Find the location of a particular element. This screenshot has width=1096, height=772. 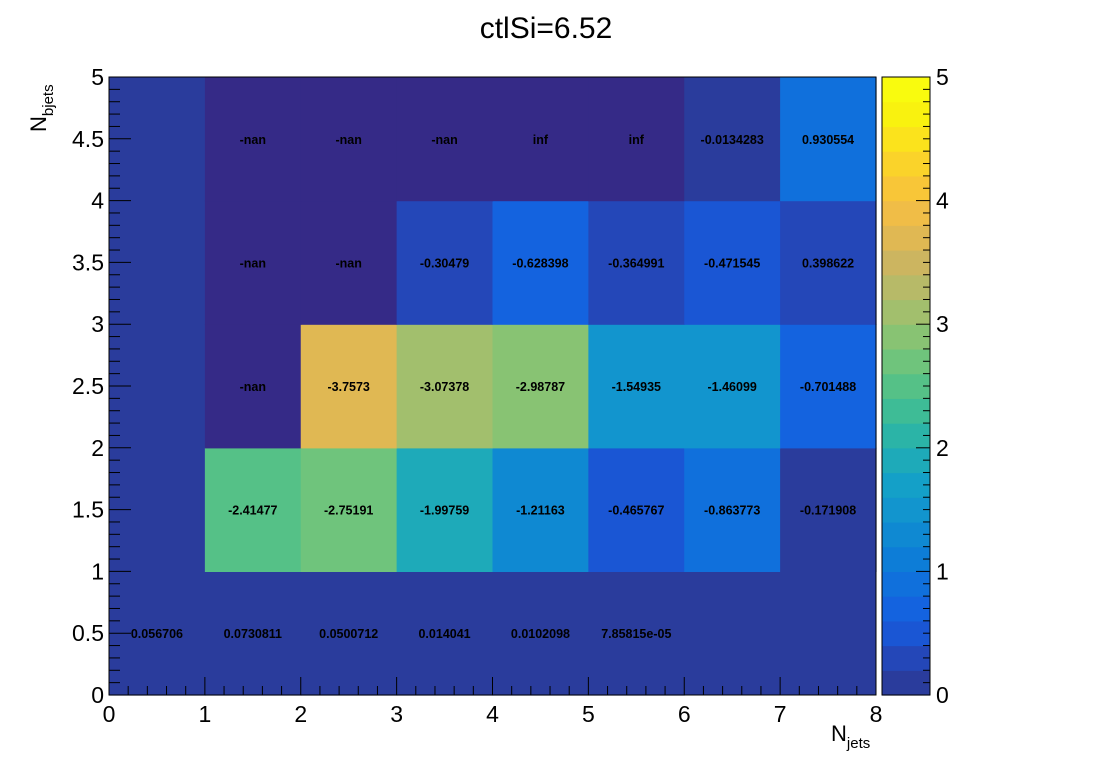

cell-value-label: -0.471545 is located at coordinates (732, 263).